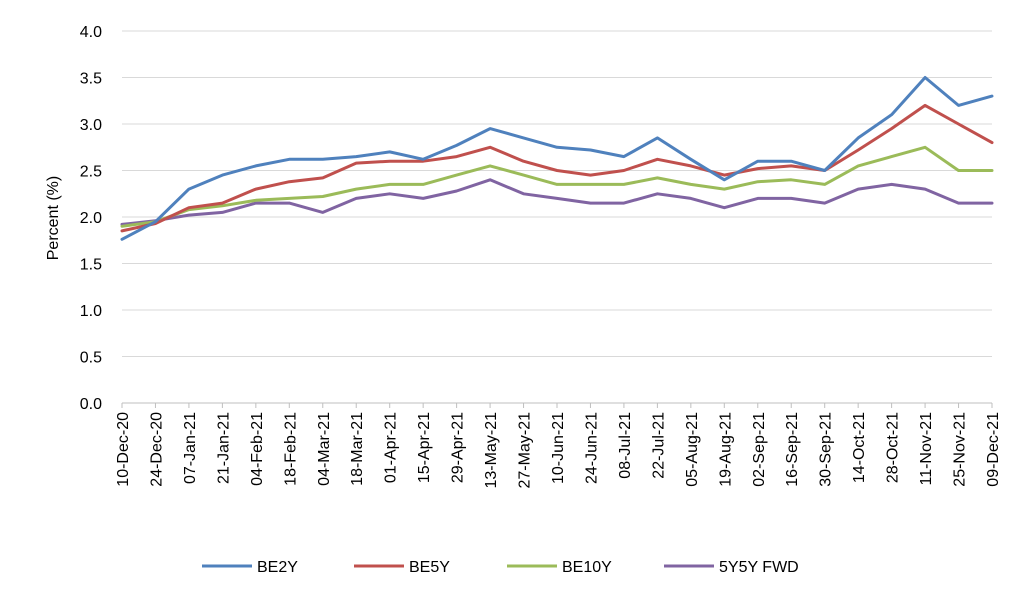 Image resolution: width=1024 pixels, height=600 pixels. Describe the element at coordinates (357, 449) in the screenshot. I see `x-tick-label: 18-Mar-21` at that location.